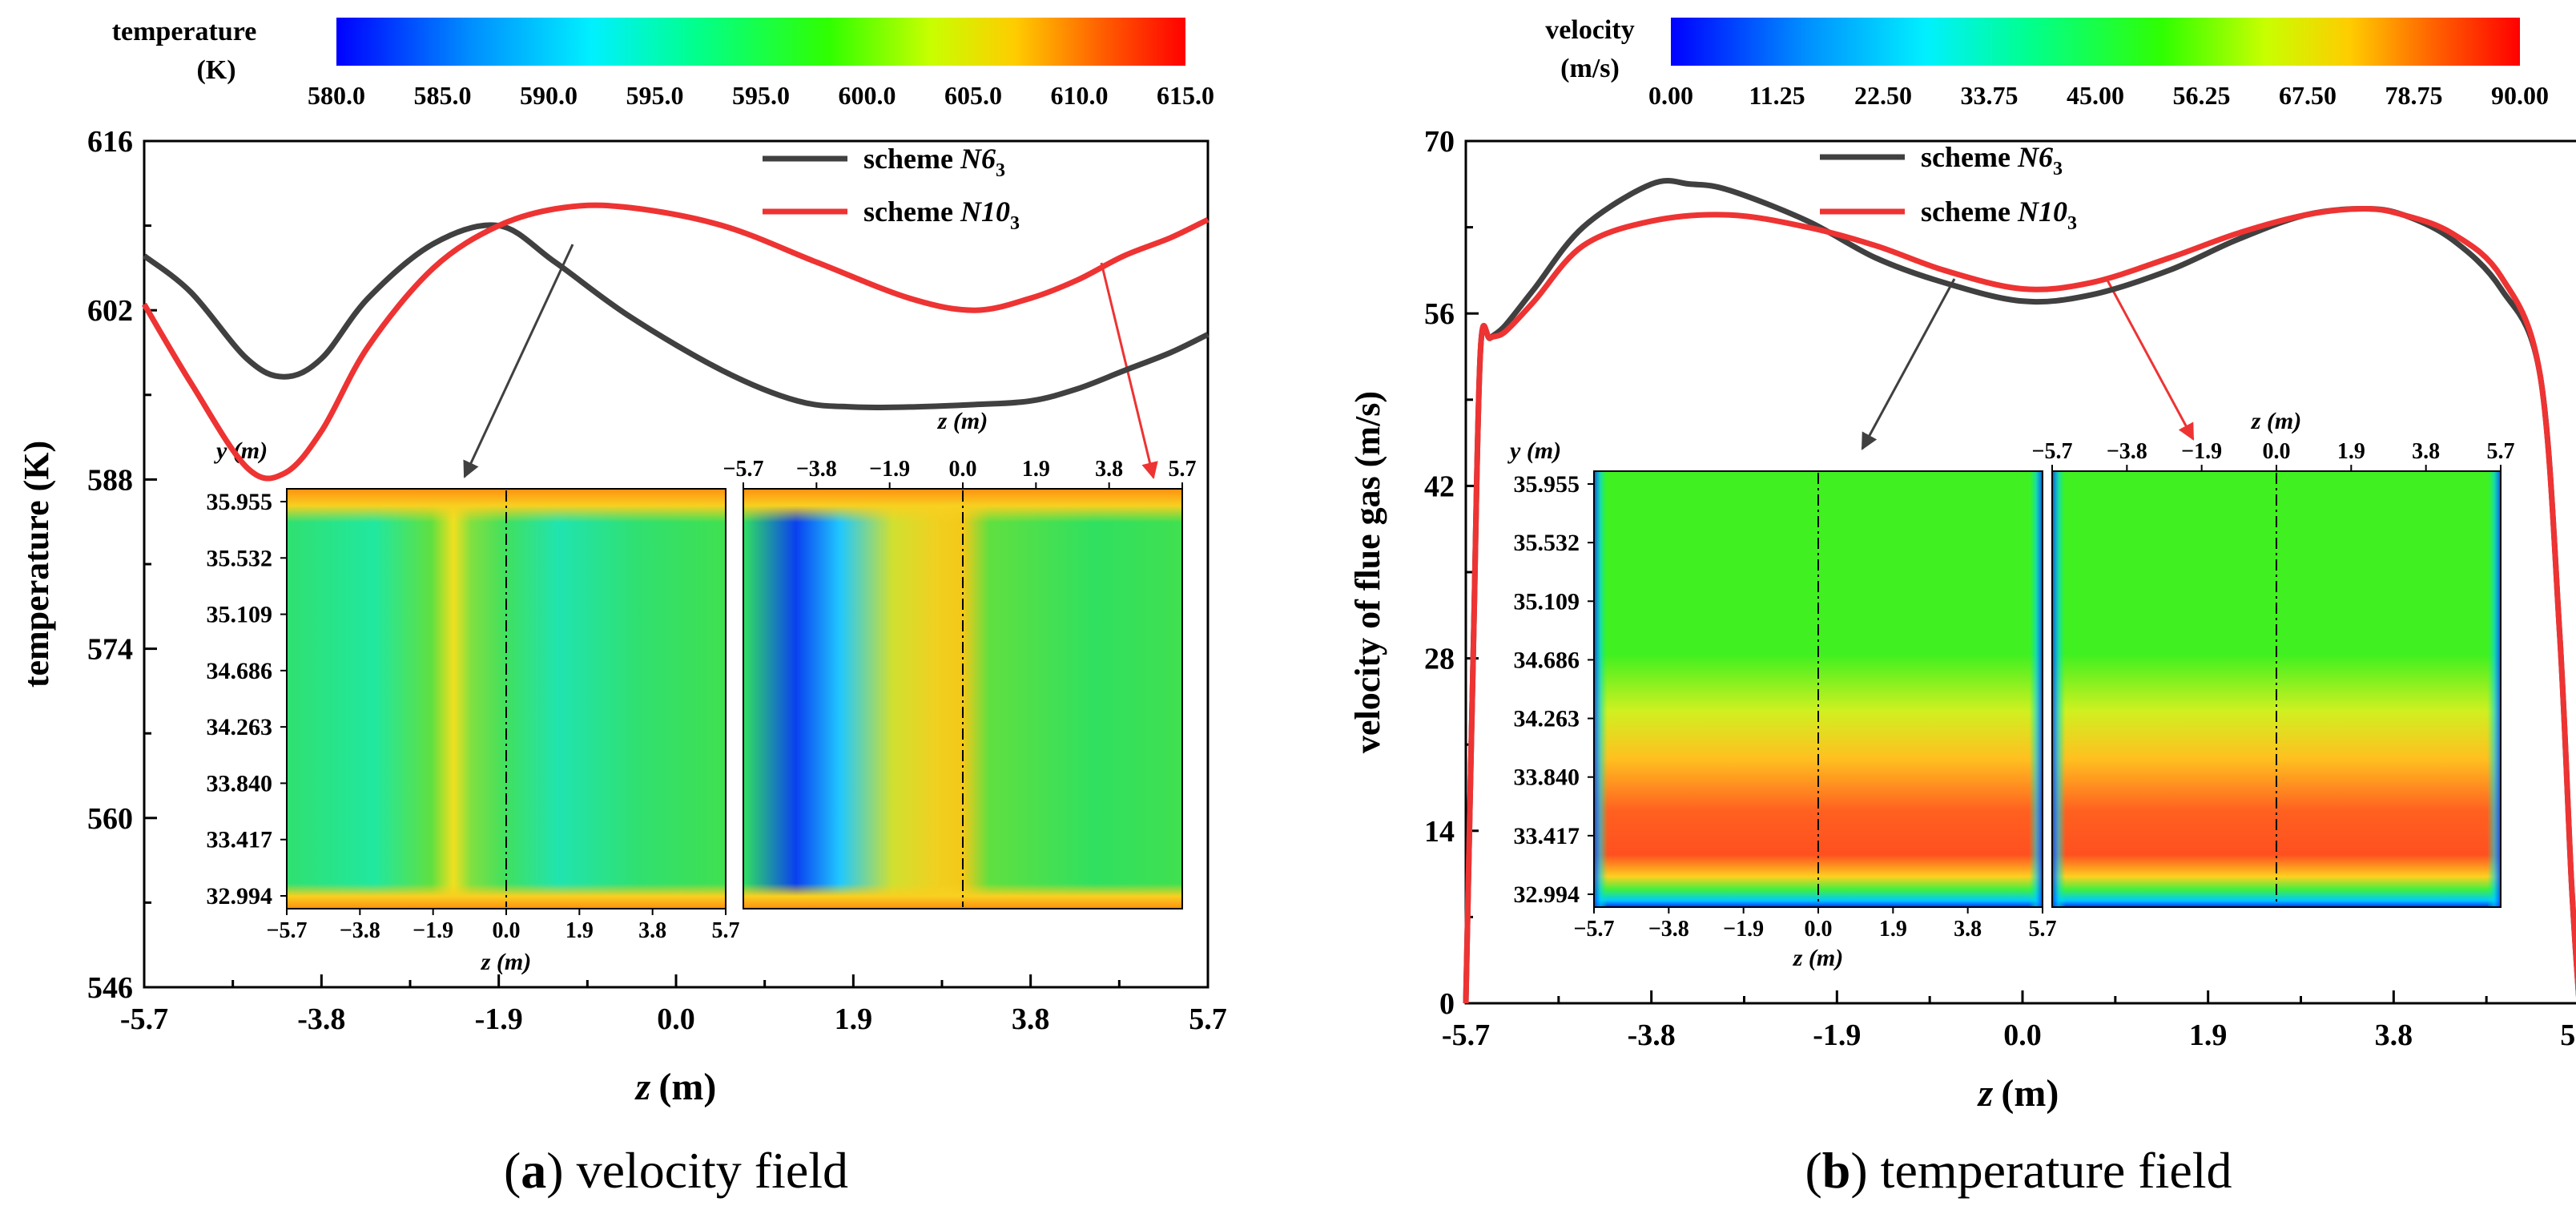 This screenshot has height=1218, width=2576. What do you see at coordinates (1183, 469) in the screenshot?
I see `inset-top-tick-label-a: 5.7` at bounding box center [1183, 469].